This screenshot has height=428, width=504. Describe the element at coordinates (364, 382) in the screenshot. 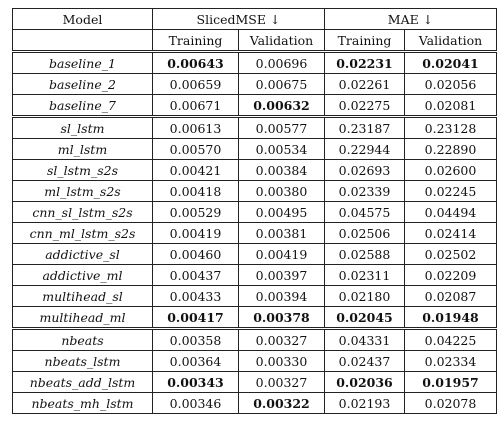

I see `mae-training-cell: 0.02036` at that location.